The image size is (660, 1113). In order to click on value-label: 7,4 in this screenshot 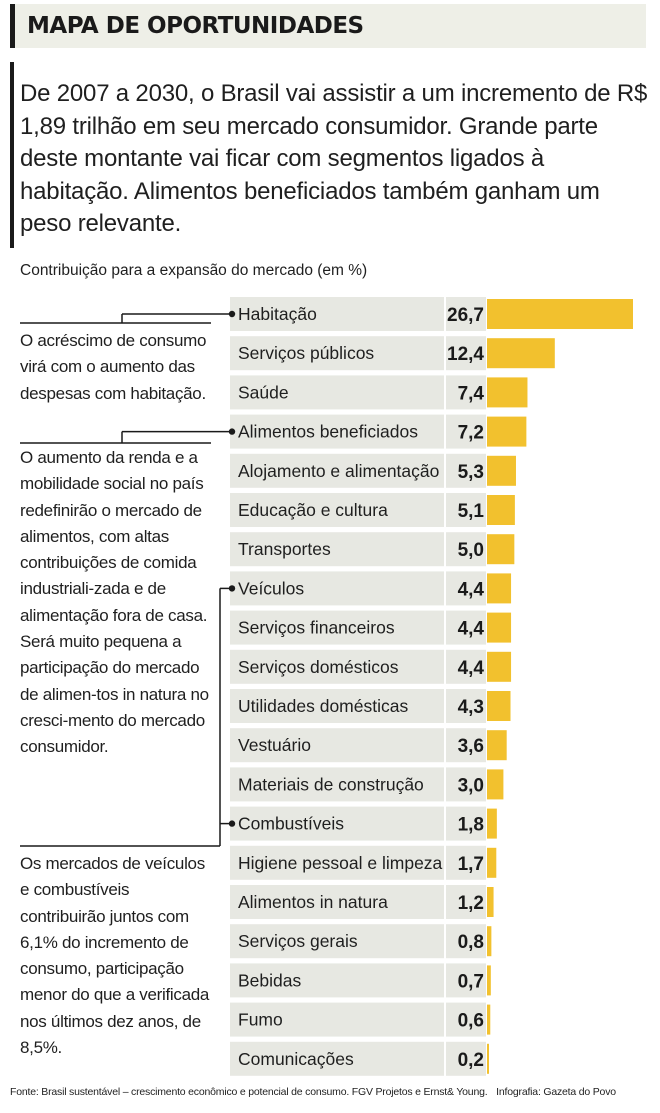, I will do `click(471, 393)`.